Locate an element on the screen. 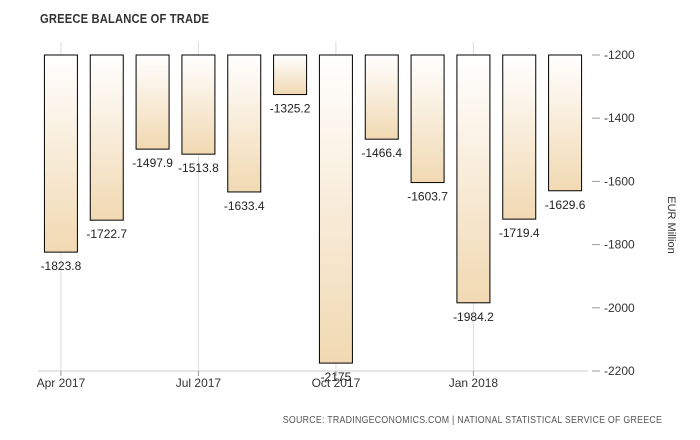  data-label: -1497.9 is located at coordinates (152, 163).